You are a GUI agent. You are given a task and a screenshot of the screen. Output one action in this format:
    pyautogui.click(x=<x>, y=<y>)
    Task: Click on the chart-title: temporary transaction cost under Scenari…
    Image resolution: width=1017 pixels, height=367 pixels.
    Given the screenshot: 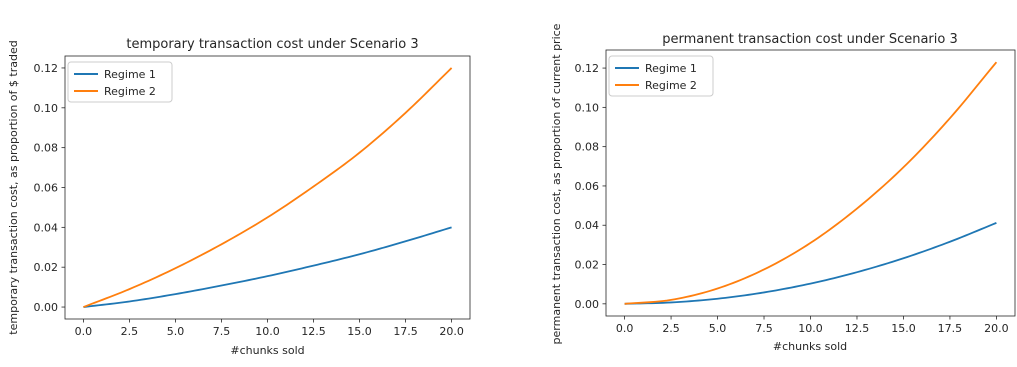 What is the action you would take?
    pyautogui.click(x=272, y=44)
    